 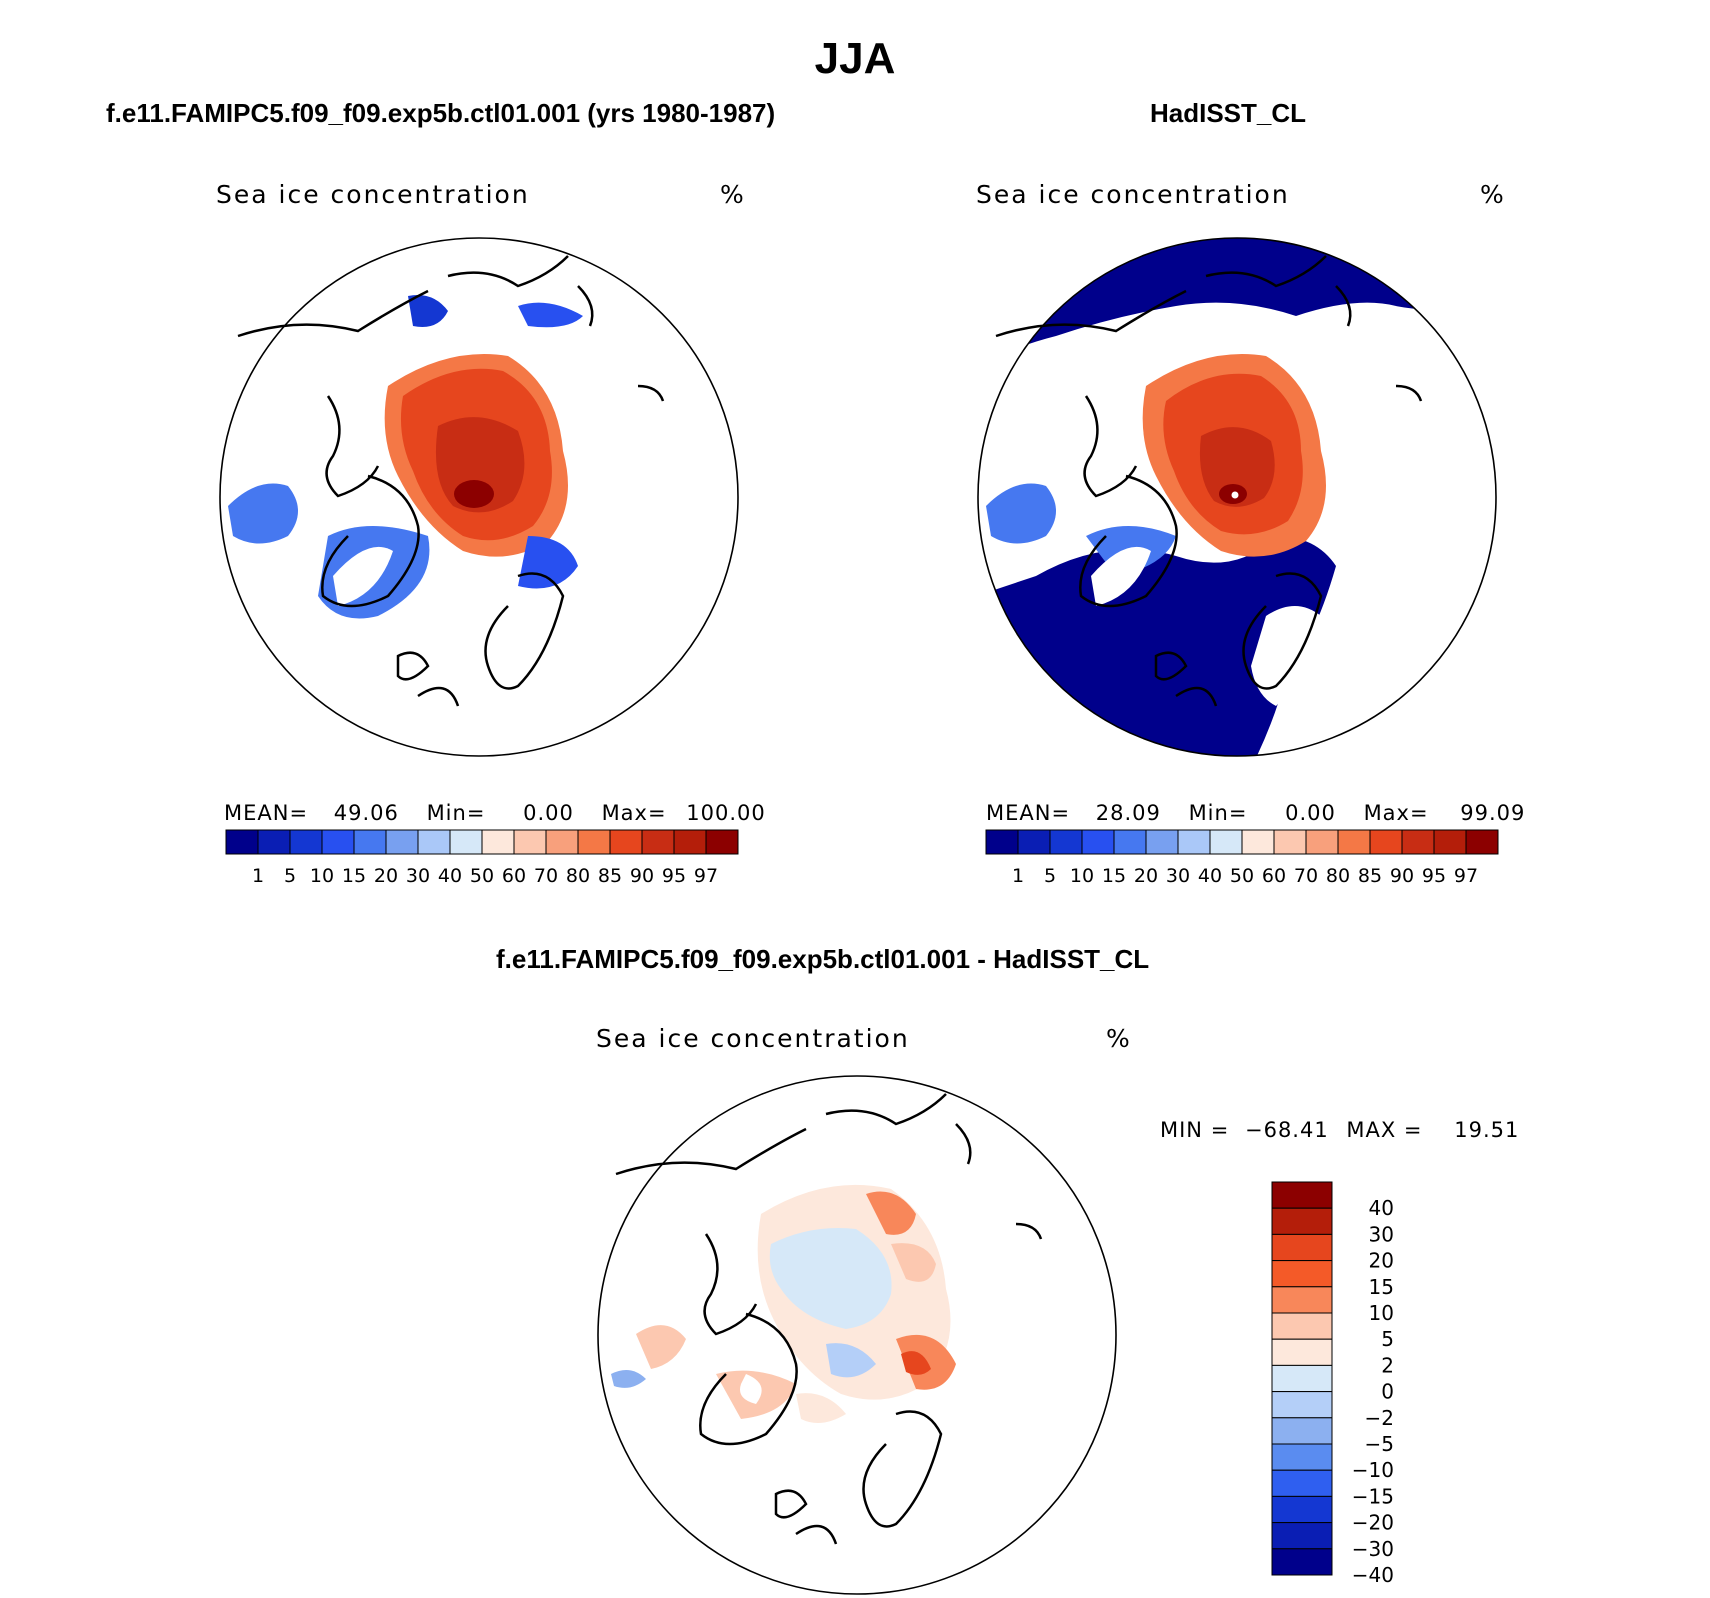 I want to click on diff-colorbar-label-9: −5, so click(x=1379, y=1444).